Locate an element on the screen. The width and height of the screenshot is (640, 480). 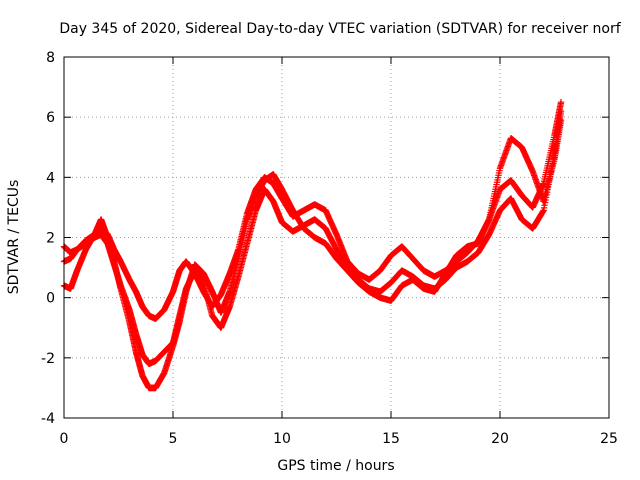
x-tick-label: 5 is located at coordinates (173, 439).